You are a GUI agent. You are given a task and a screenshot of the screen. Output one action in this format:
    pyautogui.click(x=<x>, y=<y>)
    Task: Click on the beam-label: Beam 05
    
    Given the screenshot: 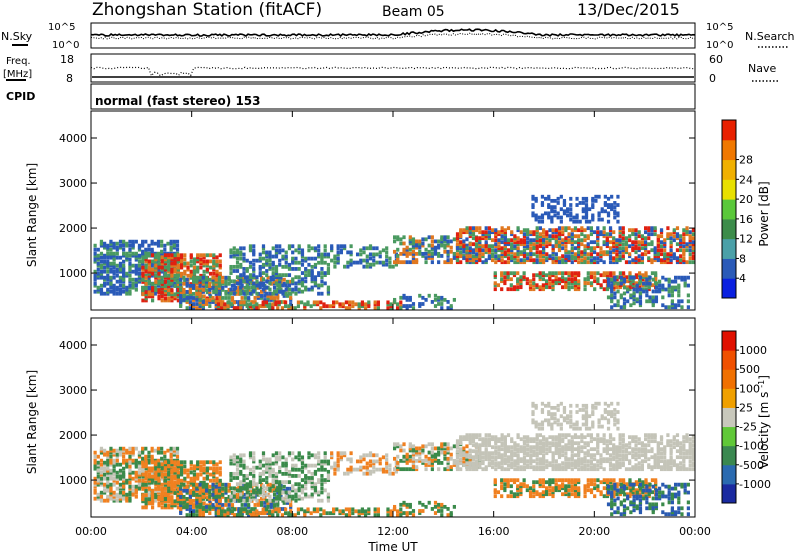 What is the action you would take?
    pyautogui.click(x=413, y=12)
    